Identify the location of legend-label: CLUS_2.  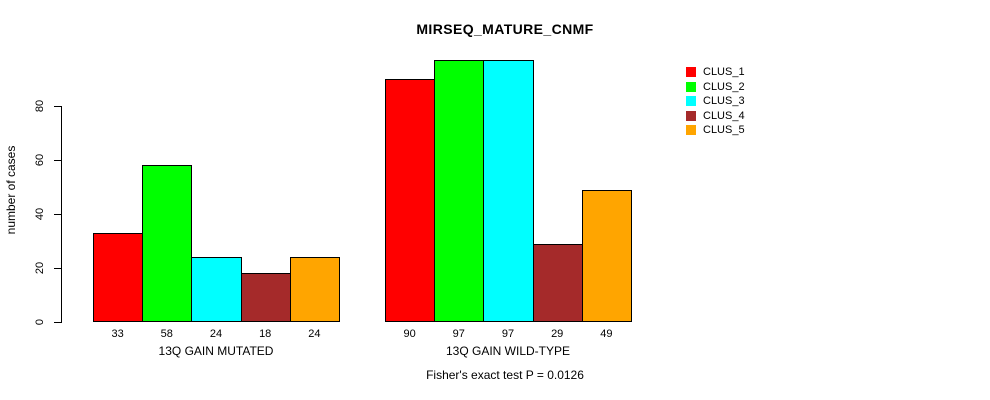
(724, 86).